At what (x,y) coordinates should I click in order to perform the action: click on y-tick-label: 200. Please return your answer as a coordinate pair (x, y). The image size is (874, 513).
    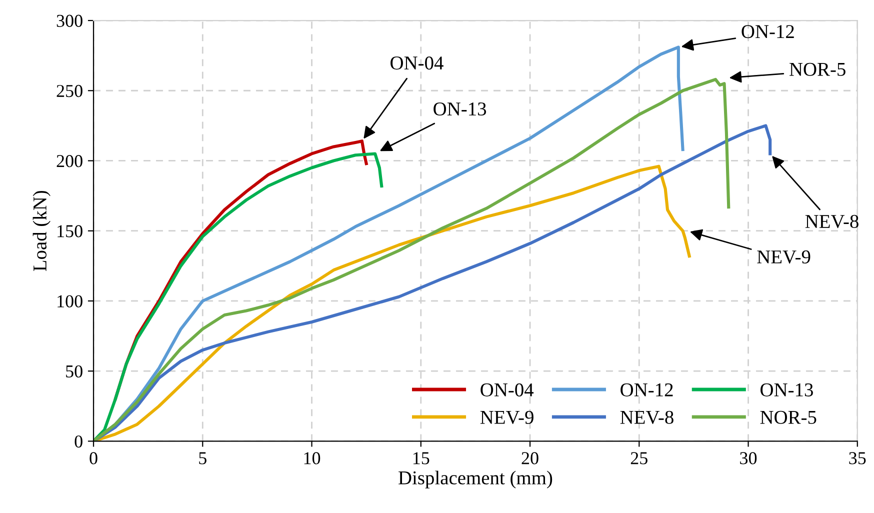
    Looking at the image, I should click on (69, 161).